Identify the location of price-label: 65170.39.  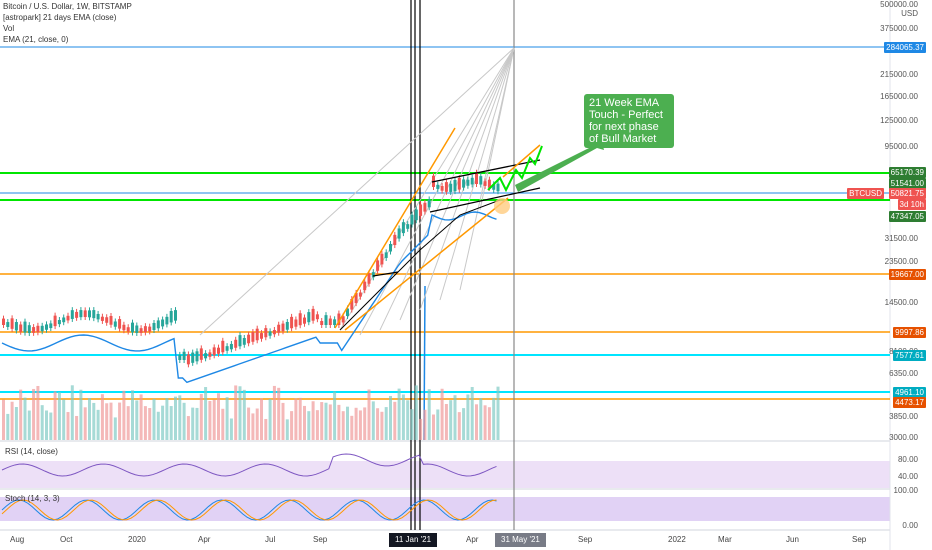
(907, 172).